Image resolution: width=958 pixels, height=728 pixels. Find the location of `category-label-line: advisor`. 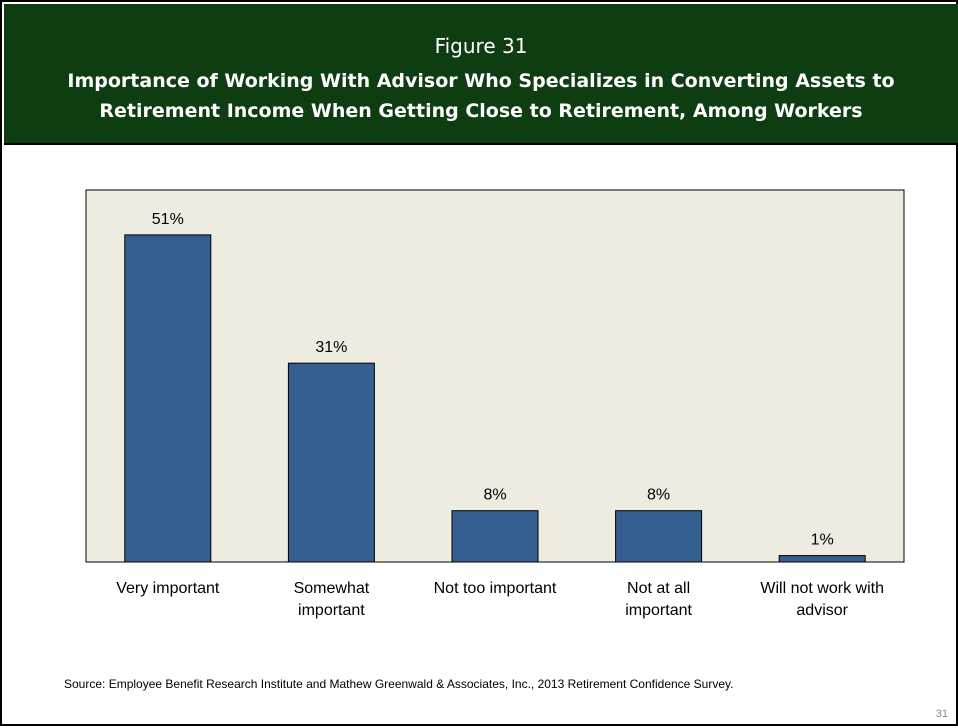

category-label-line: advisor is located at coordinates (822, 610).